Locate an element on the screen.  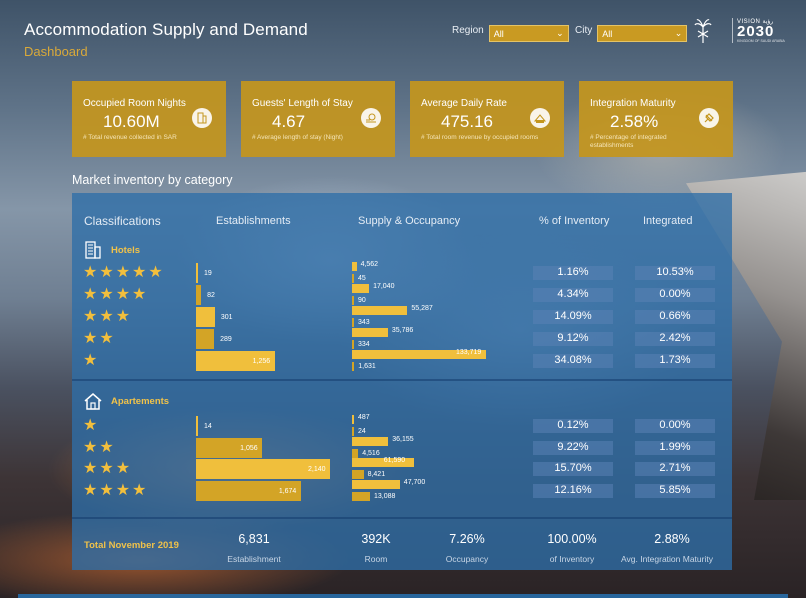
occupancy-value-label: 45 is located at coordinates (362, 278).